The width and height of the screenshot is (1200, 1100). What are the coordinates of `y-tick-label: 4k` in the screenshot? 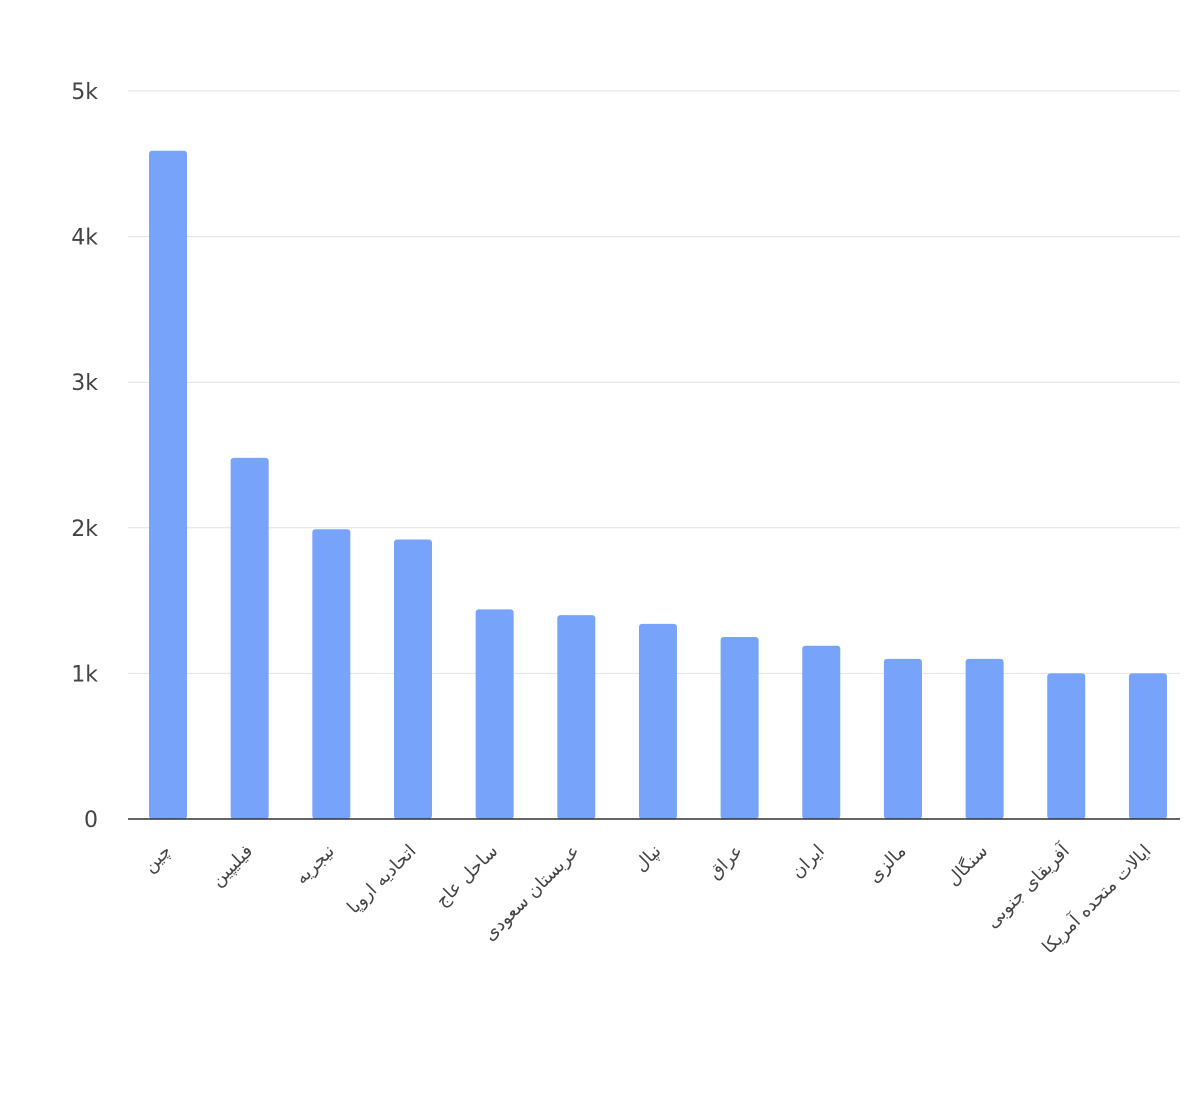 It's located at (84, 238).